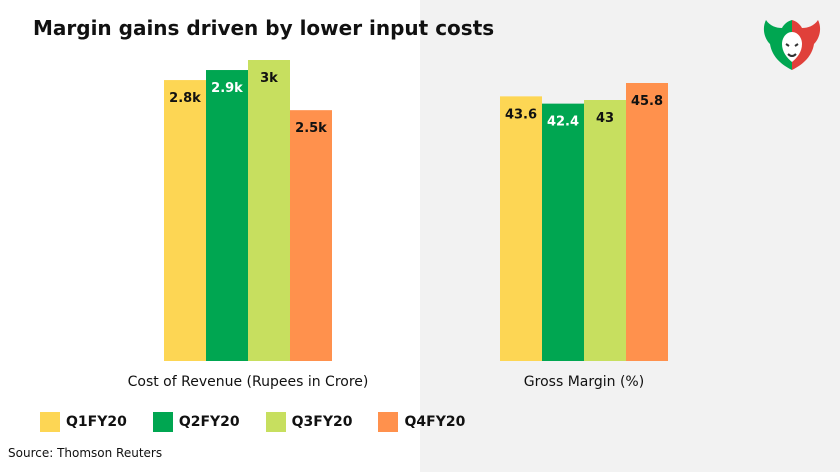 The width and height of the screenshot is (840, 472). Describe the element at coordinates (388, 422) in the screenshot. I see `legend-swatch-q4` at that location.